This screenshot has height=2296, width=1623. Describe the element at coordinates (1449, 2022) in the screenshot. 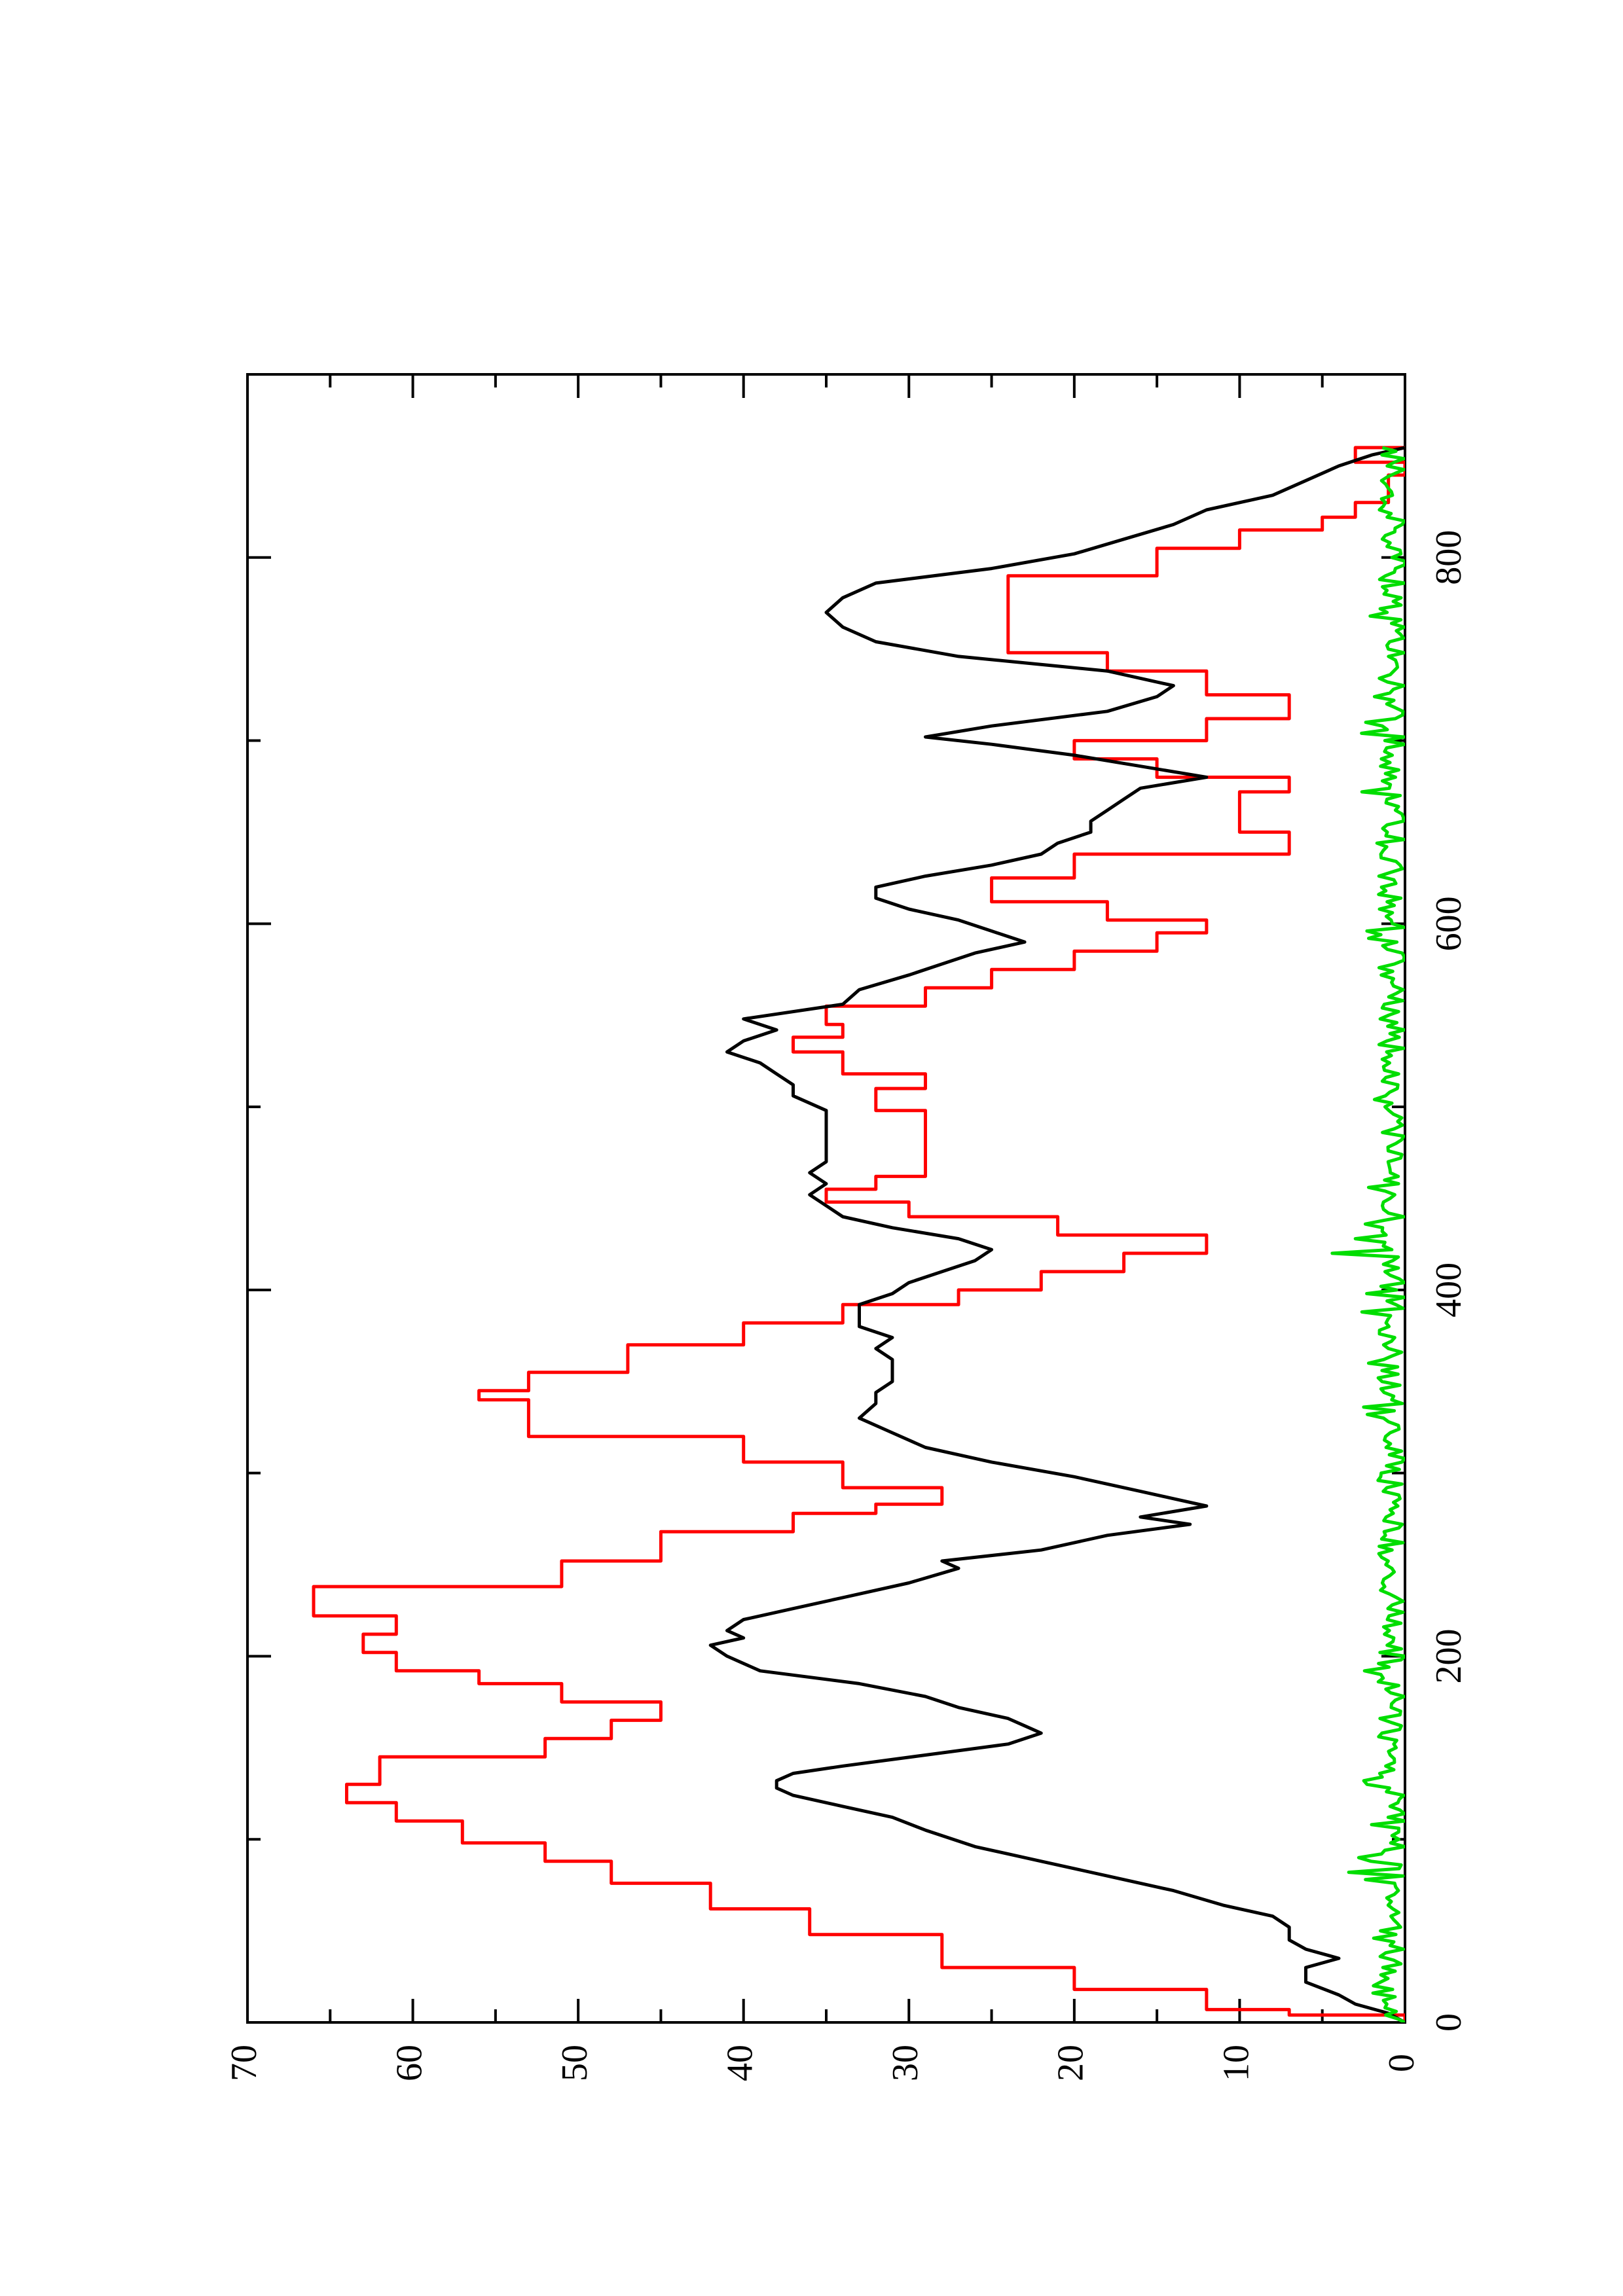

I see `x-tick-label: 0` at that location.